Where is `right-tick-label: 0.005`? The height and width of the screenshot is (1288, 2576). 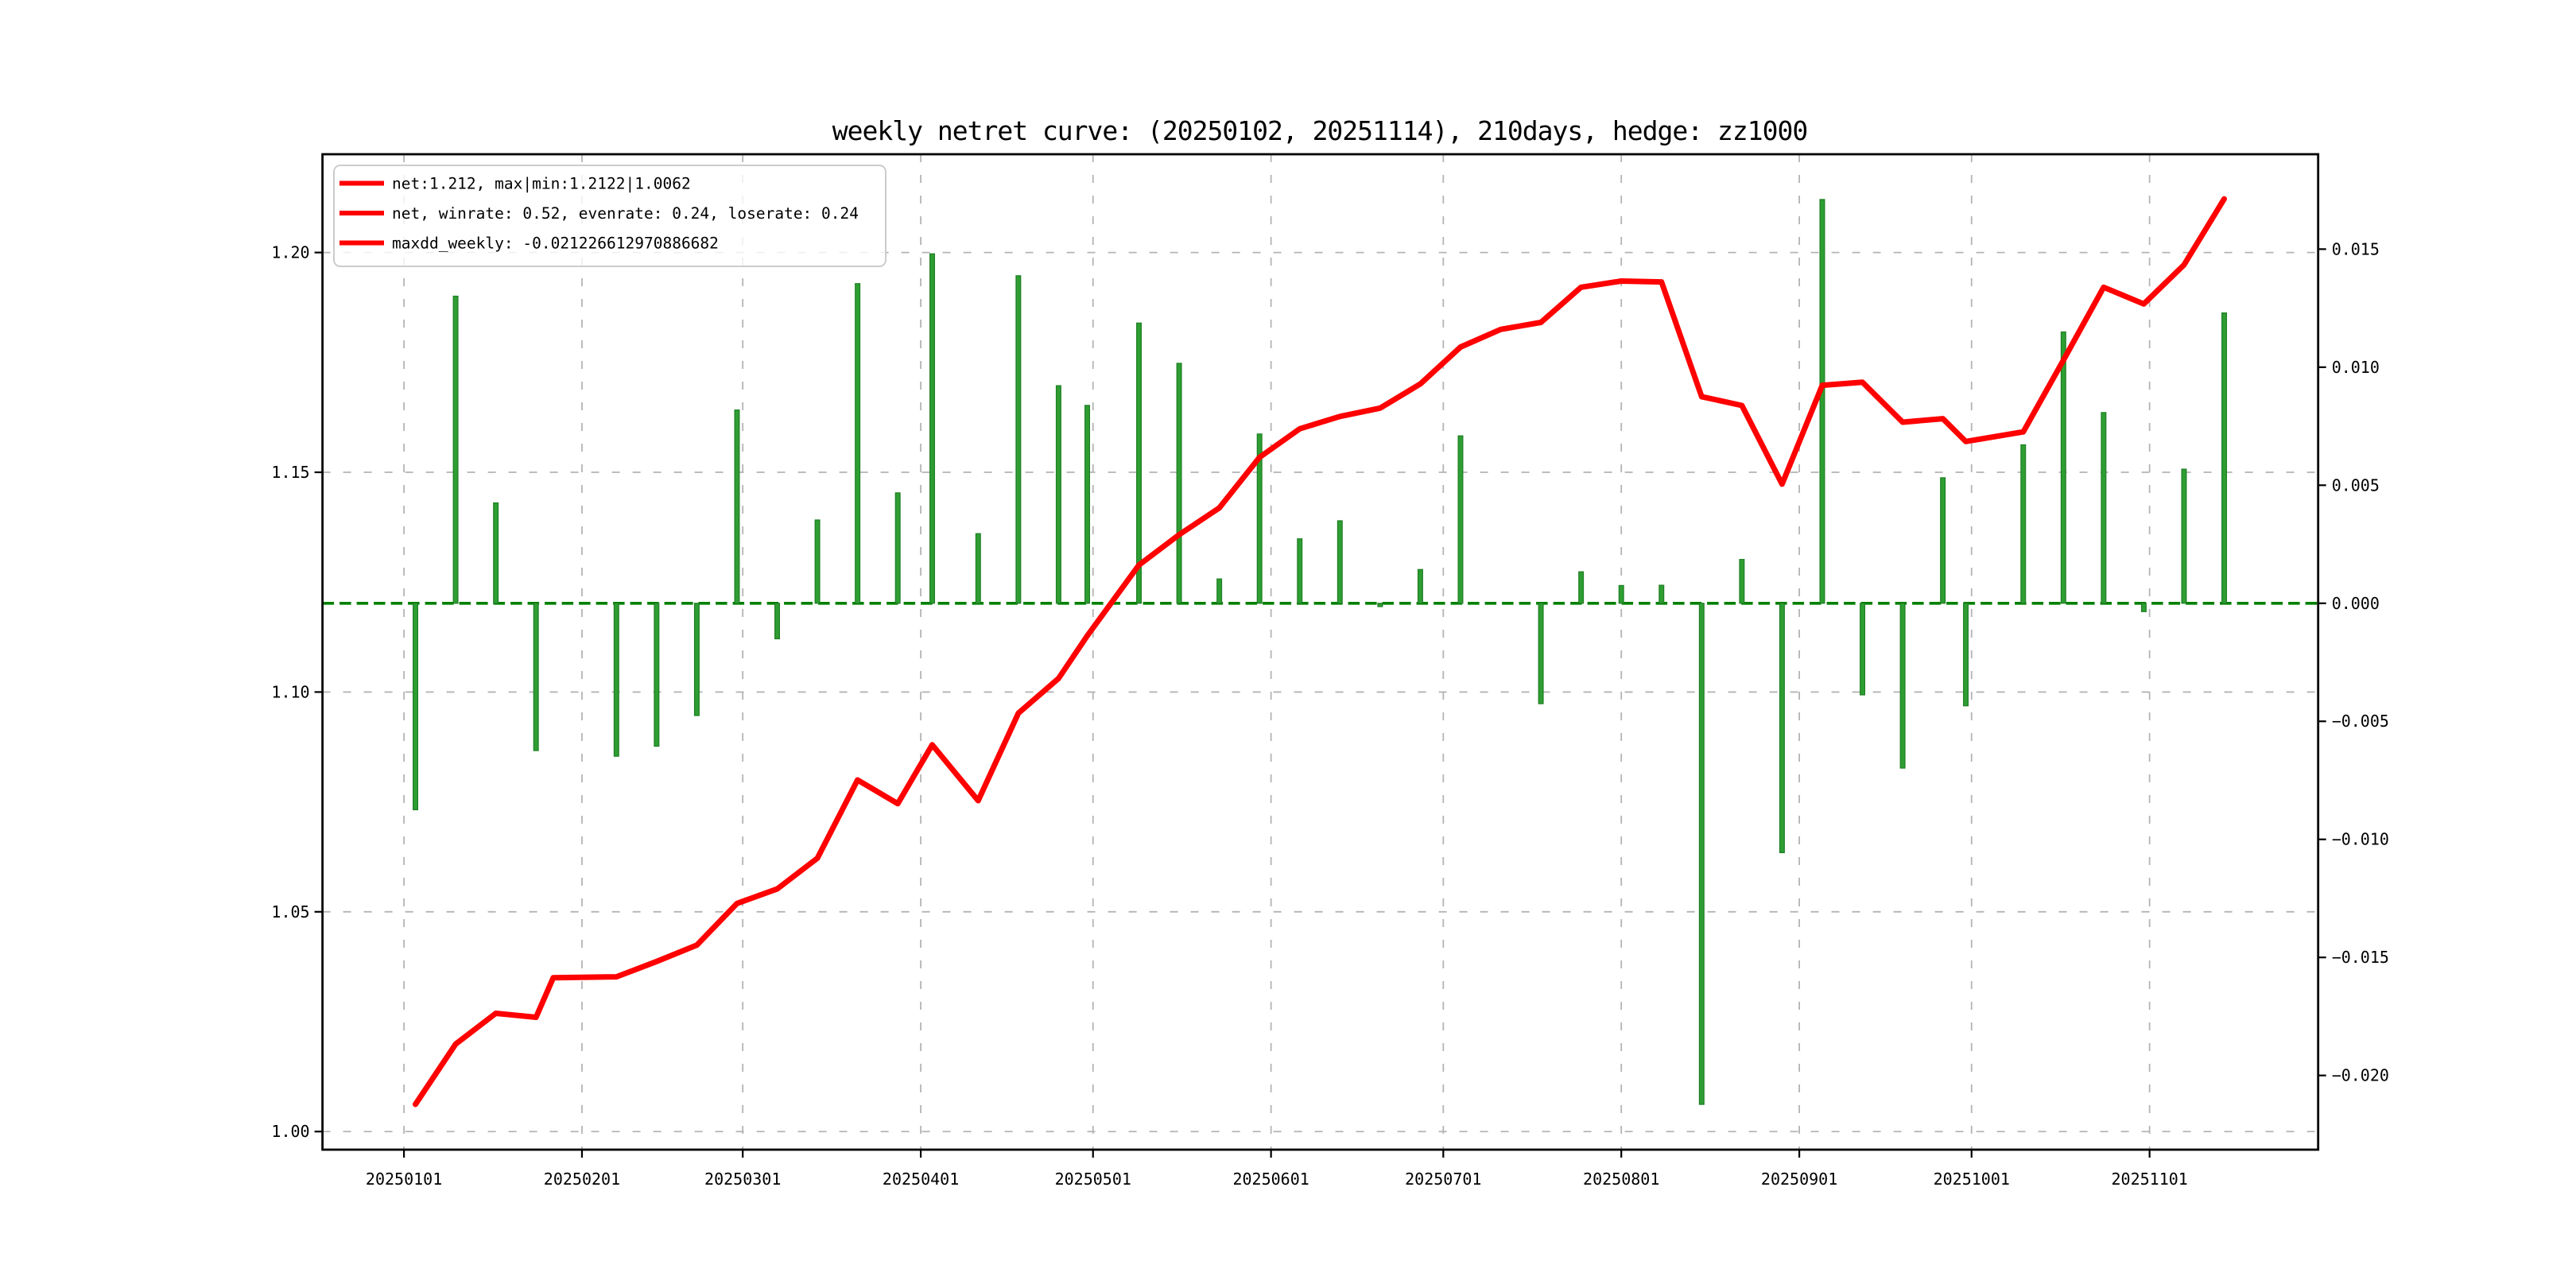 right-tick-label: 0.005 is located at coordinates (2356, 485).